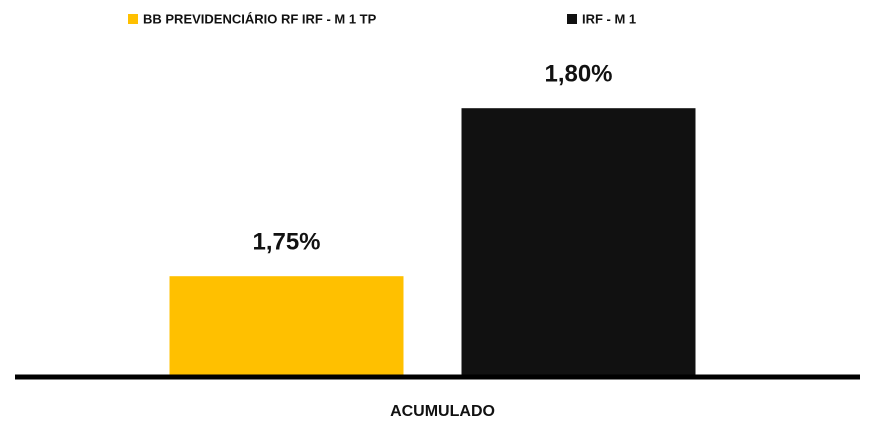 The image size is (871, 424). I want to click on data-label: 1,80%, so click(578, 74).